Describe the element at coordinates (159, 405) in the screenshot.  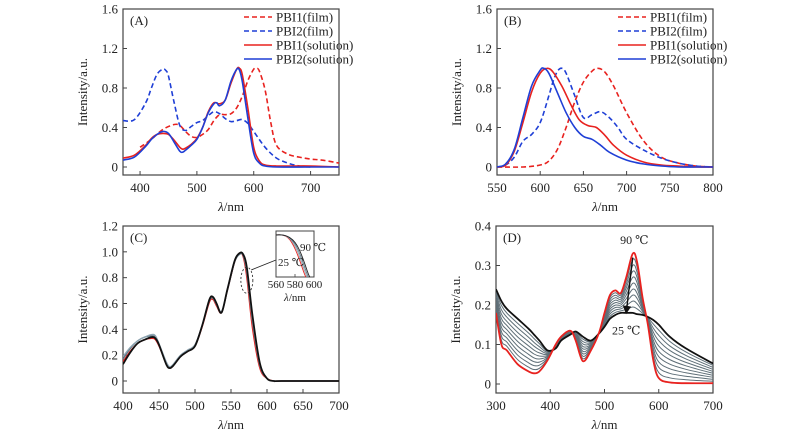
I see `x-tick-label: 450` at that location.